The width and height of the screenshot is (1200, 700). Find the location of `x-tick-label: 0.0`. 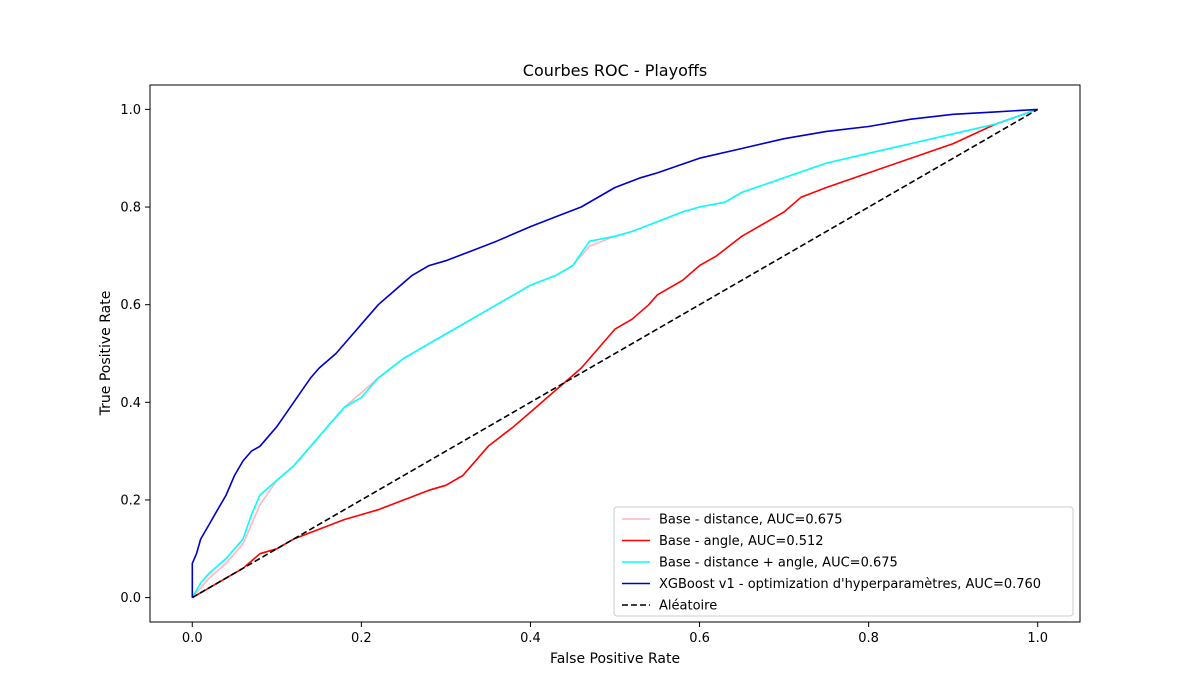

x-tick-label: 0.0 is located at coordinates (192, 638).